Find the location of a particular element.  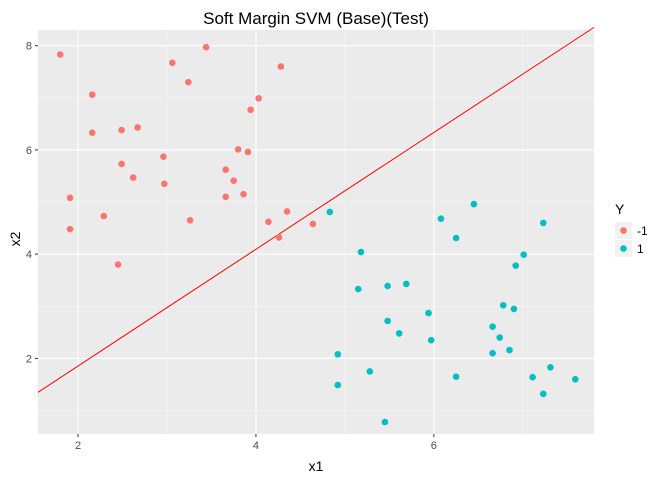

x-axis-ticks: 2 4 6 is located at coordinates (256, 443).